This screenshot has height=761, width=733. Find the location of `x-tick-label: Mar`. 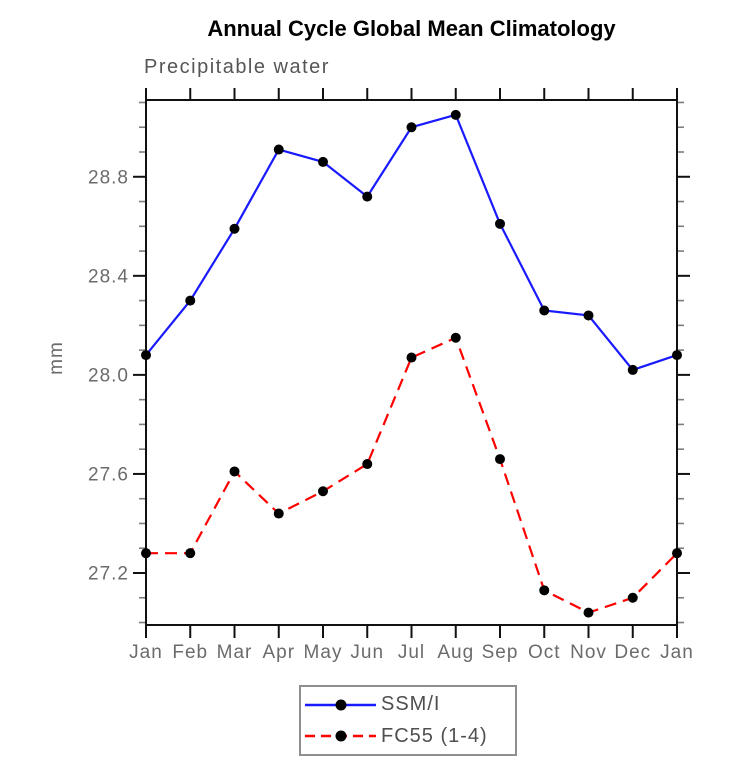

x-tick-label: Mar is located at coordinates (235, 652).